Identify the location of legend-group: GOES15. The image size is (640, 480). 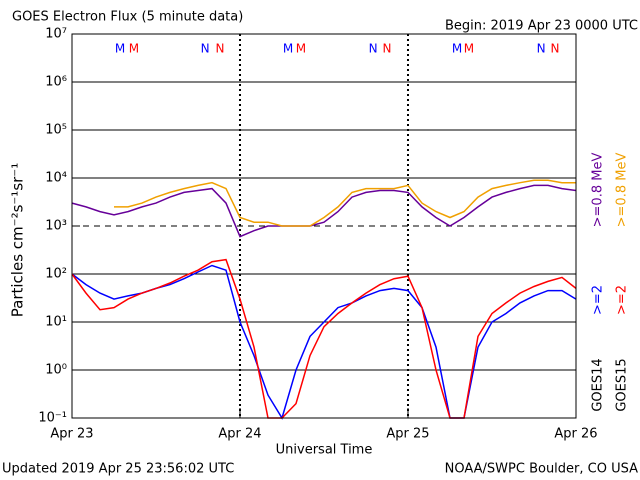
(622, 384).